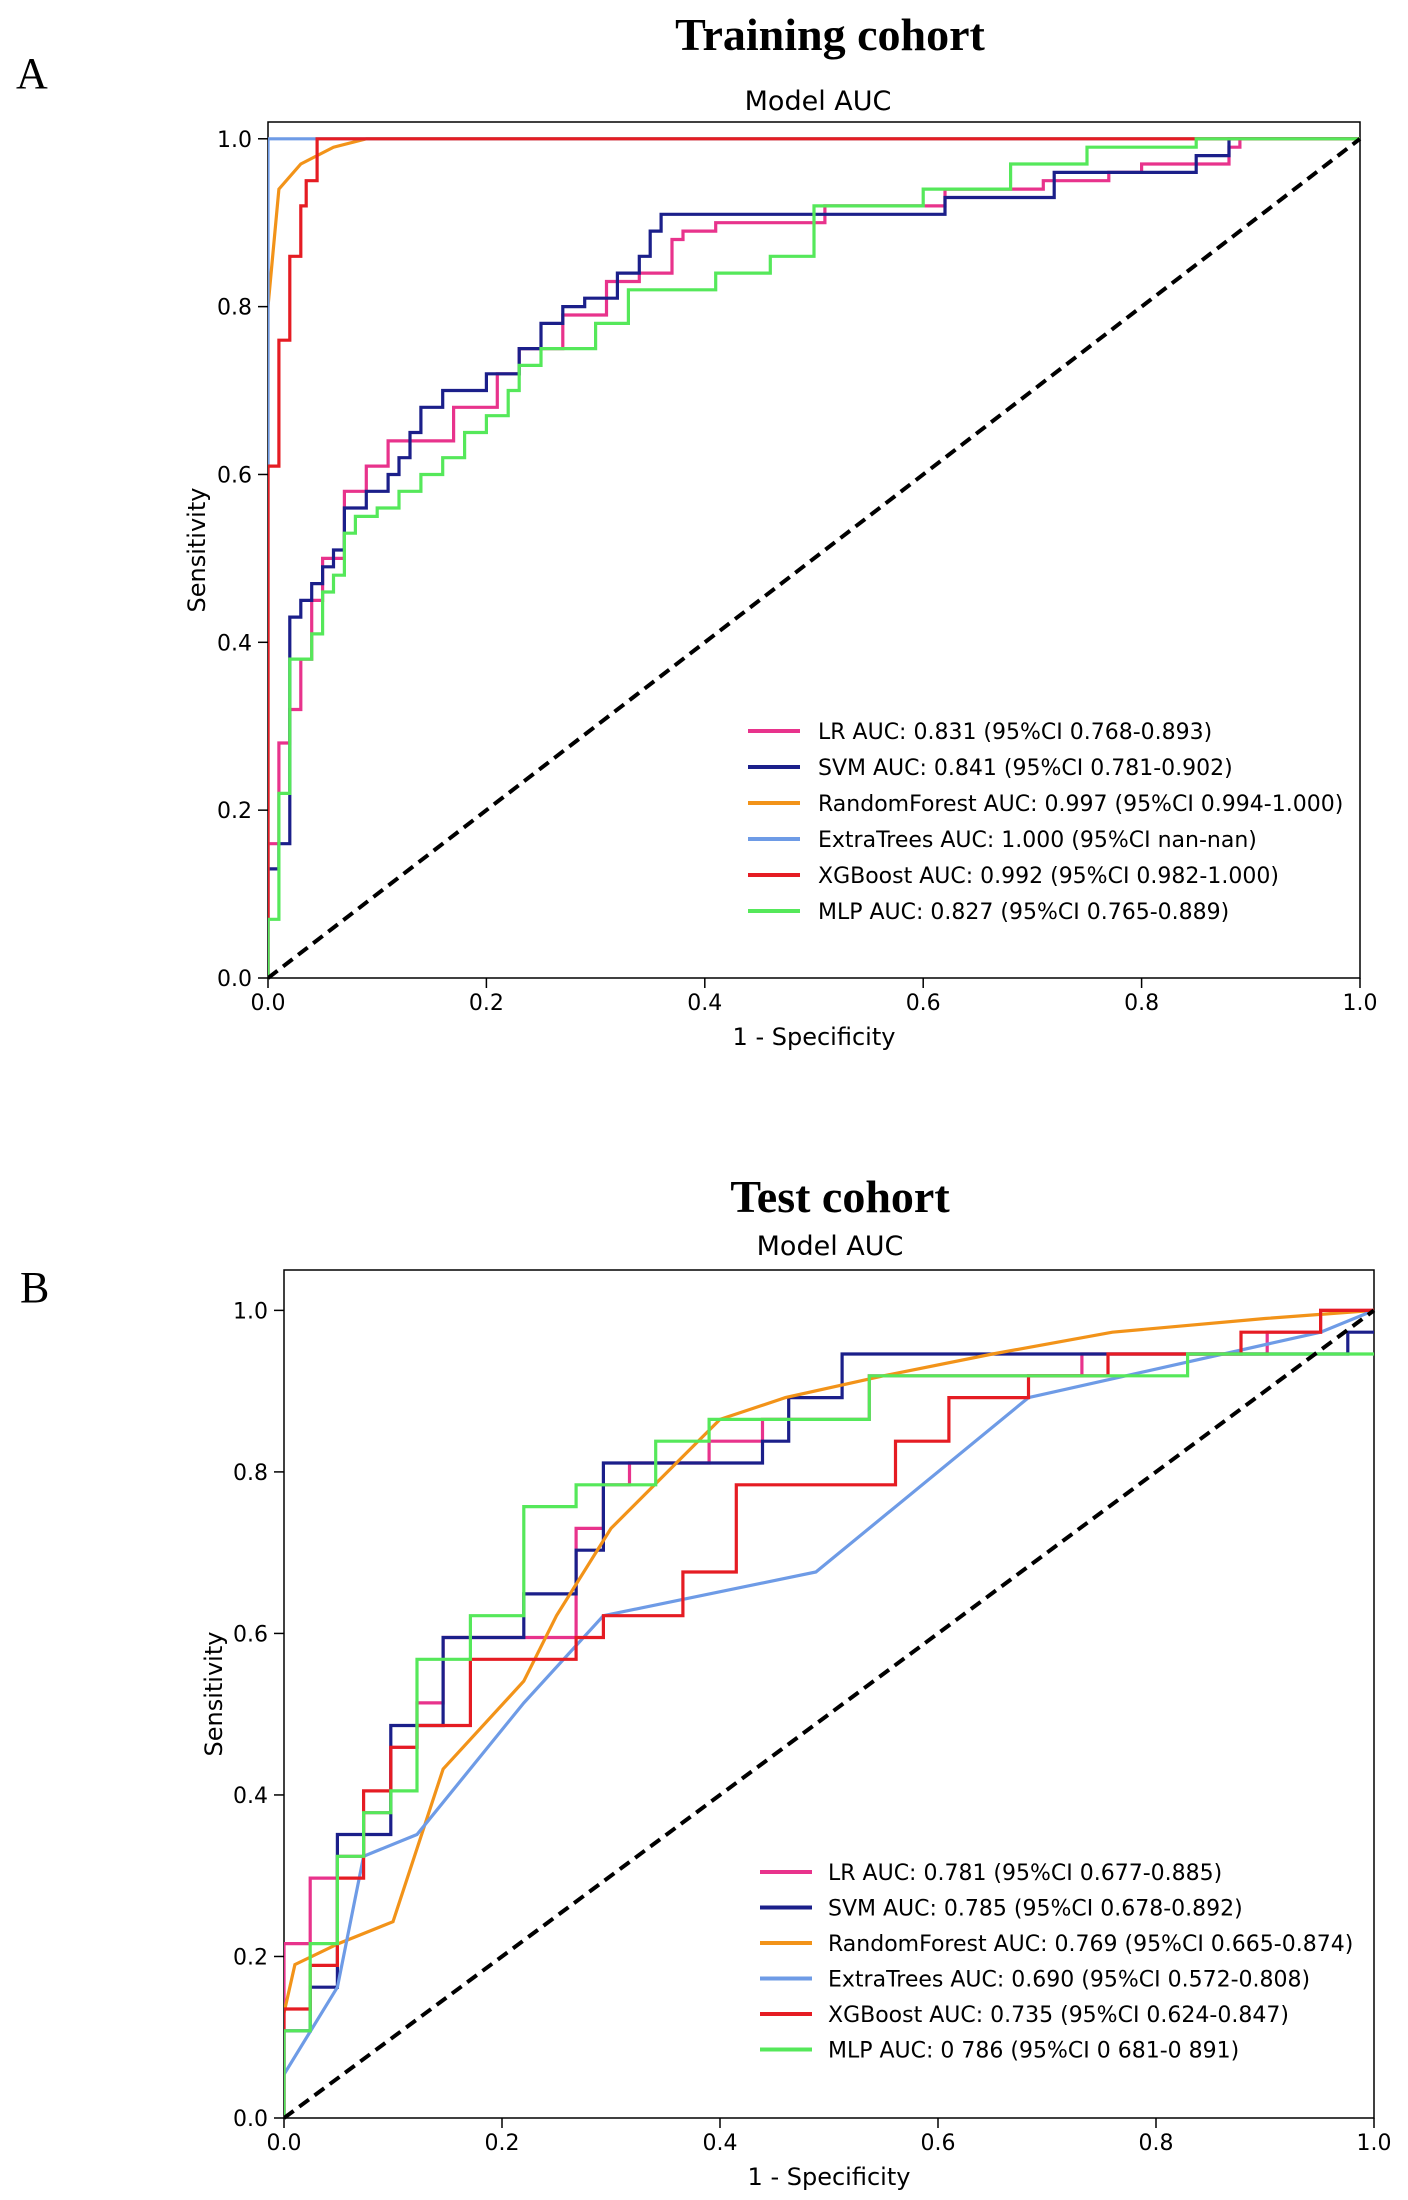 The height and width of the screenshot is (2200, 1408). I want to click on panel-letter-b: B, so click(34, 1287).